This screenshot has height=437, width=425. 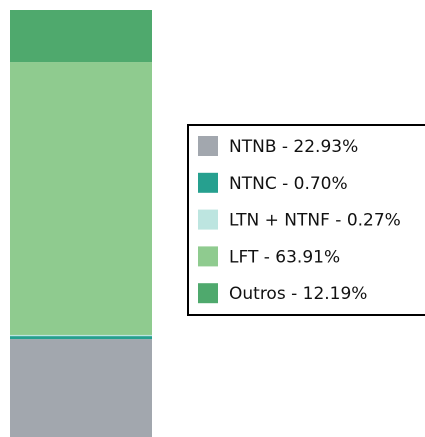 I want to click on legend-label: Outros - 12.19%, so click(x=298, y=294).